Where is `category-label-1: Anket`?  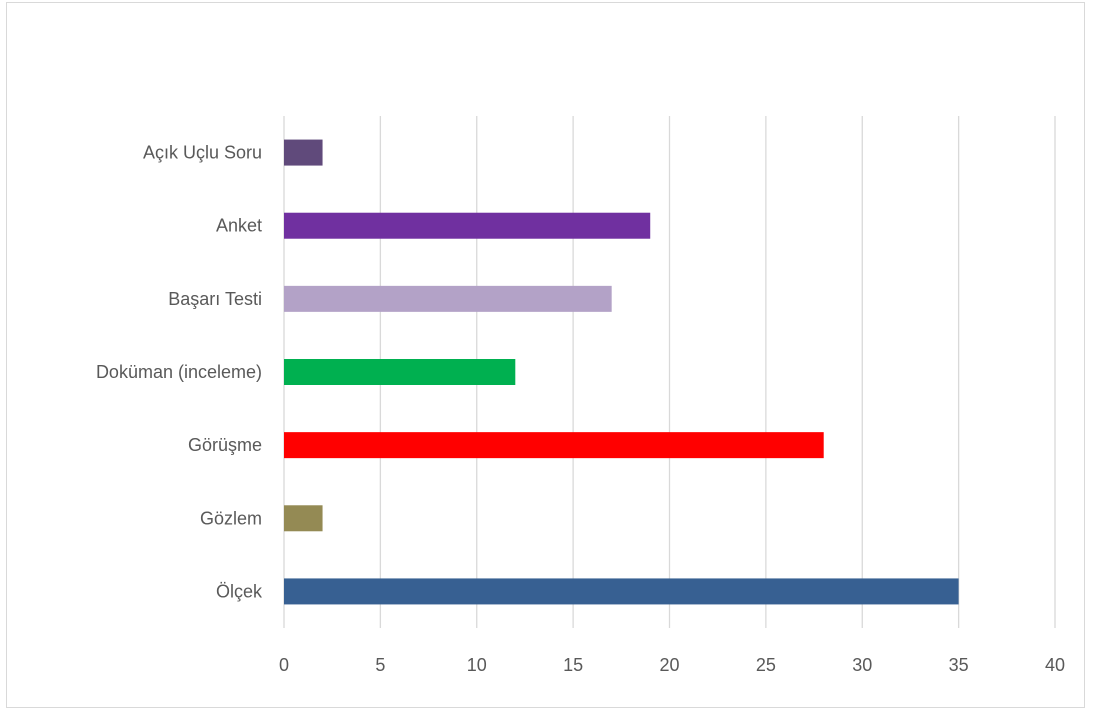
category-label-1: Anket is located at coordinates (239, 226).